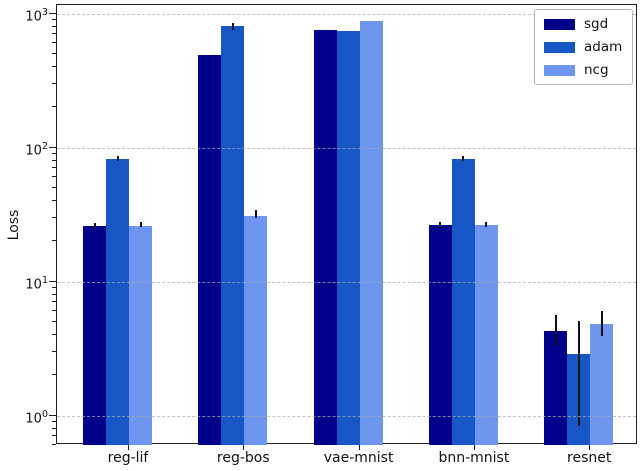 This screenshot has height=471, width=640. What do you see at coordinates (140, 335) in the screenshot?
I see `bar-ncg-reg-lif` at bounding box center [140, 335].